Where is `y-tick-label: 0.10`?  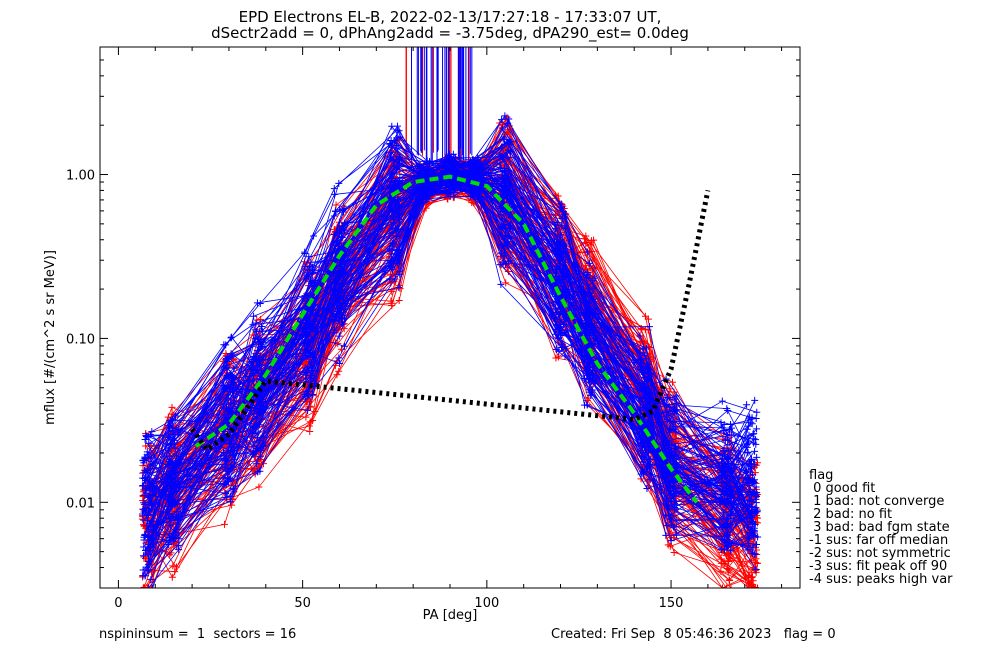
y-tick-label: 0.10 is located at coordinates (80, 339).